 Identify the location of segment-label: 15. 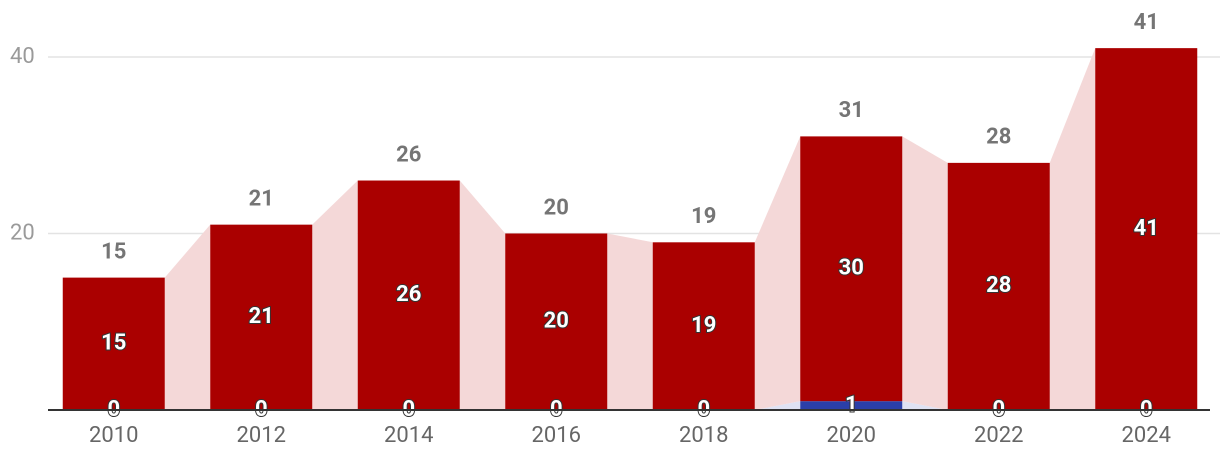
(113, 343).